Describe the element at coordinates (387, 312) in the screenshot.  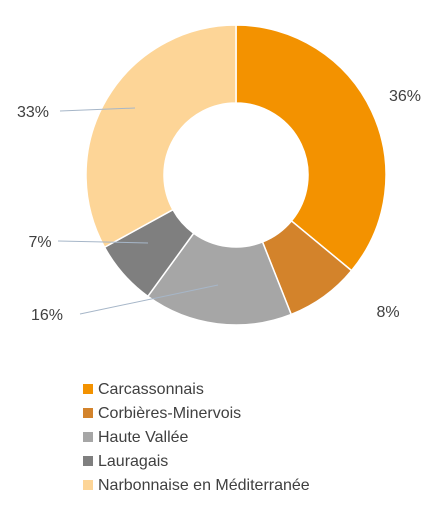
I see `data-label: 8%` at that location.